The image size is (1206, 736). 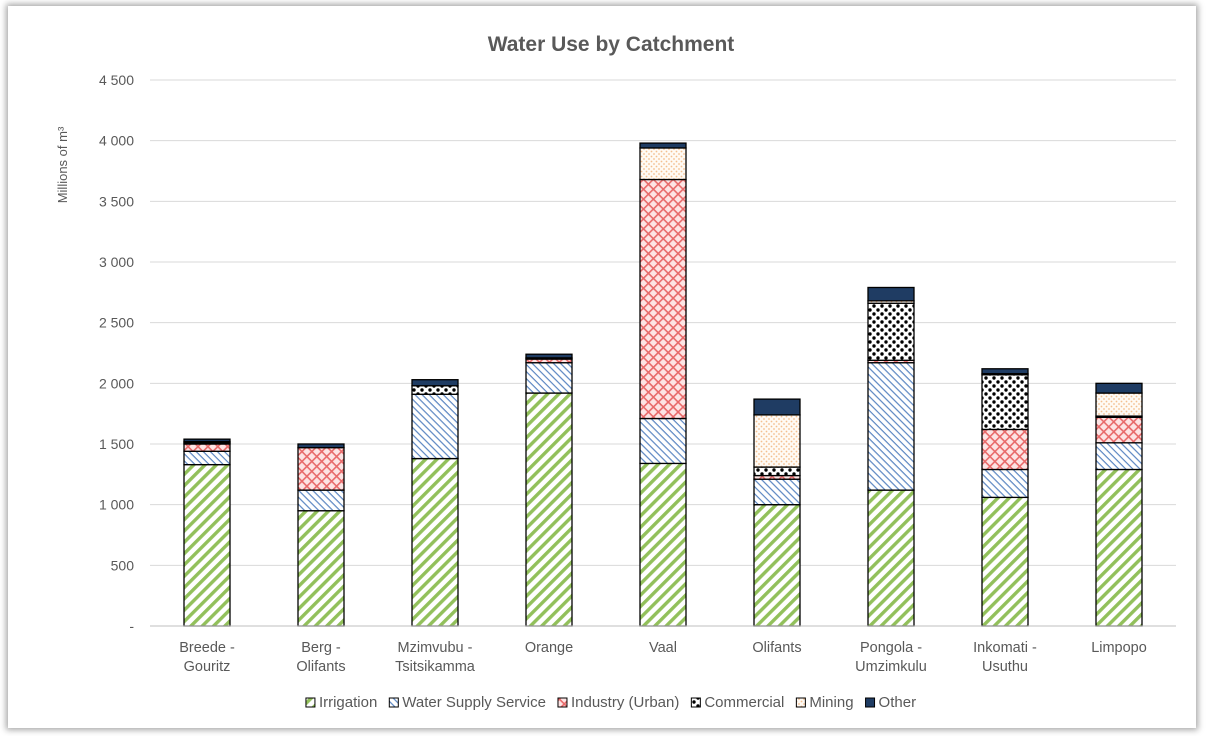 What do you see at coordinates (1005, 667) in the screenshot?
I see `x-category-label: Usuthu` at bounding box center [1005, 667].